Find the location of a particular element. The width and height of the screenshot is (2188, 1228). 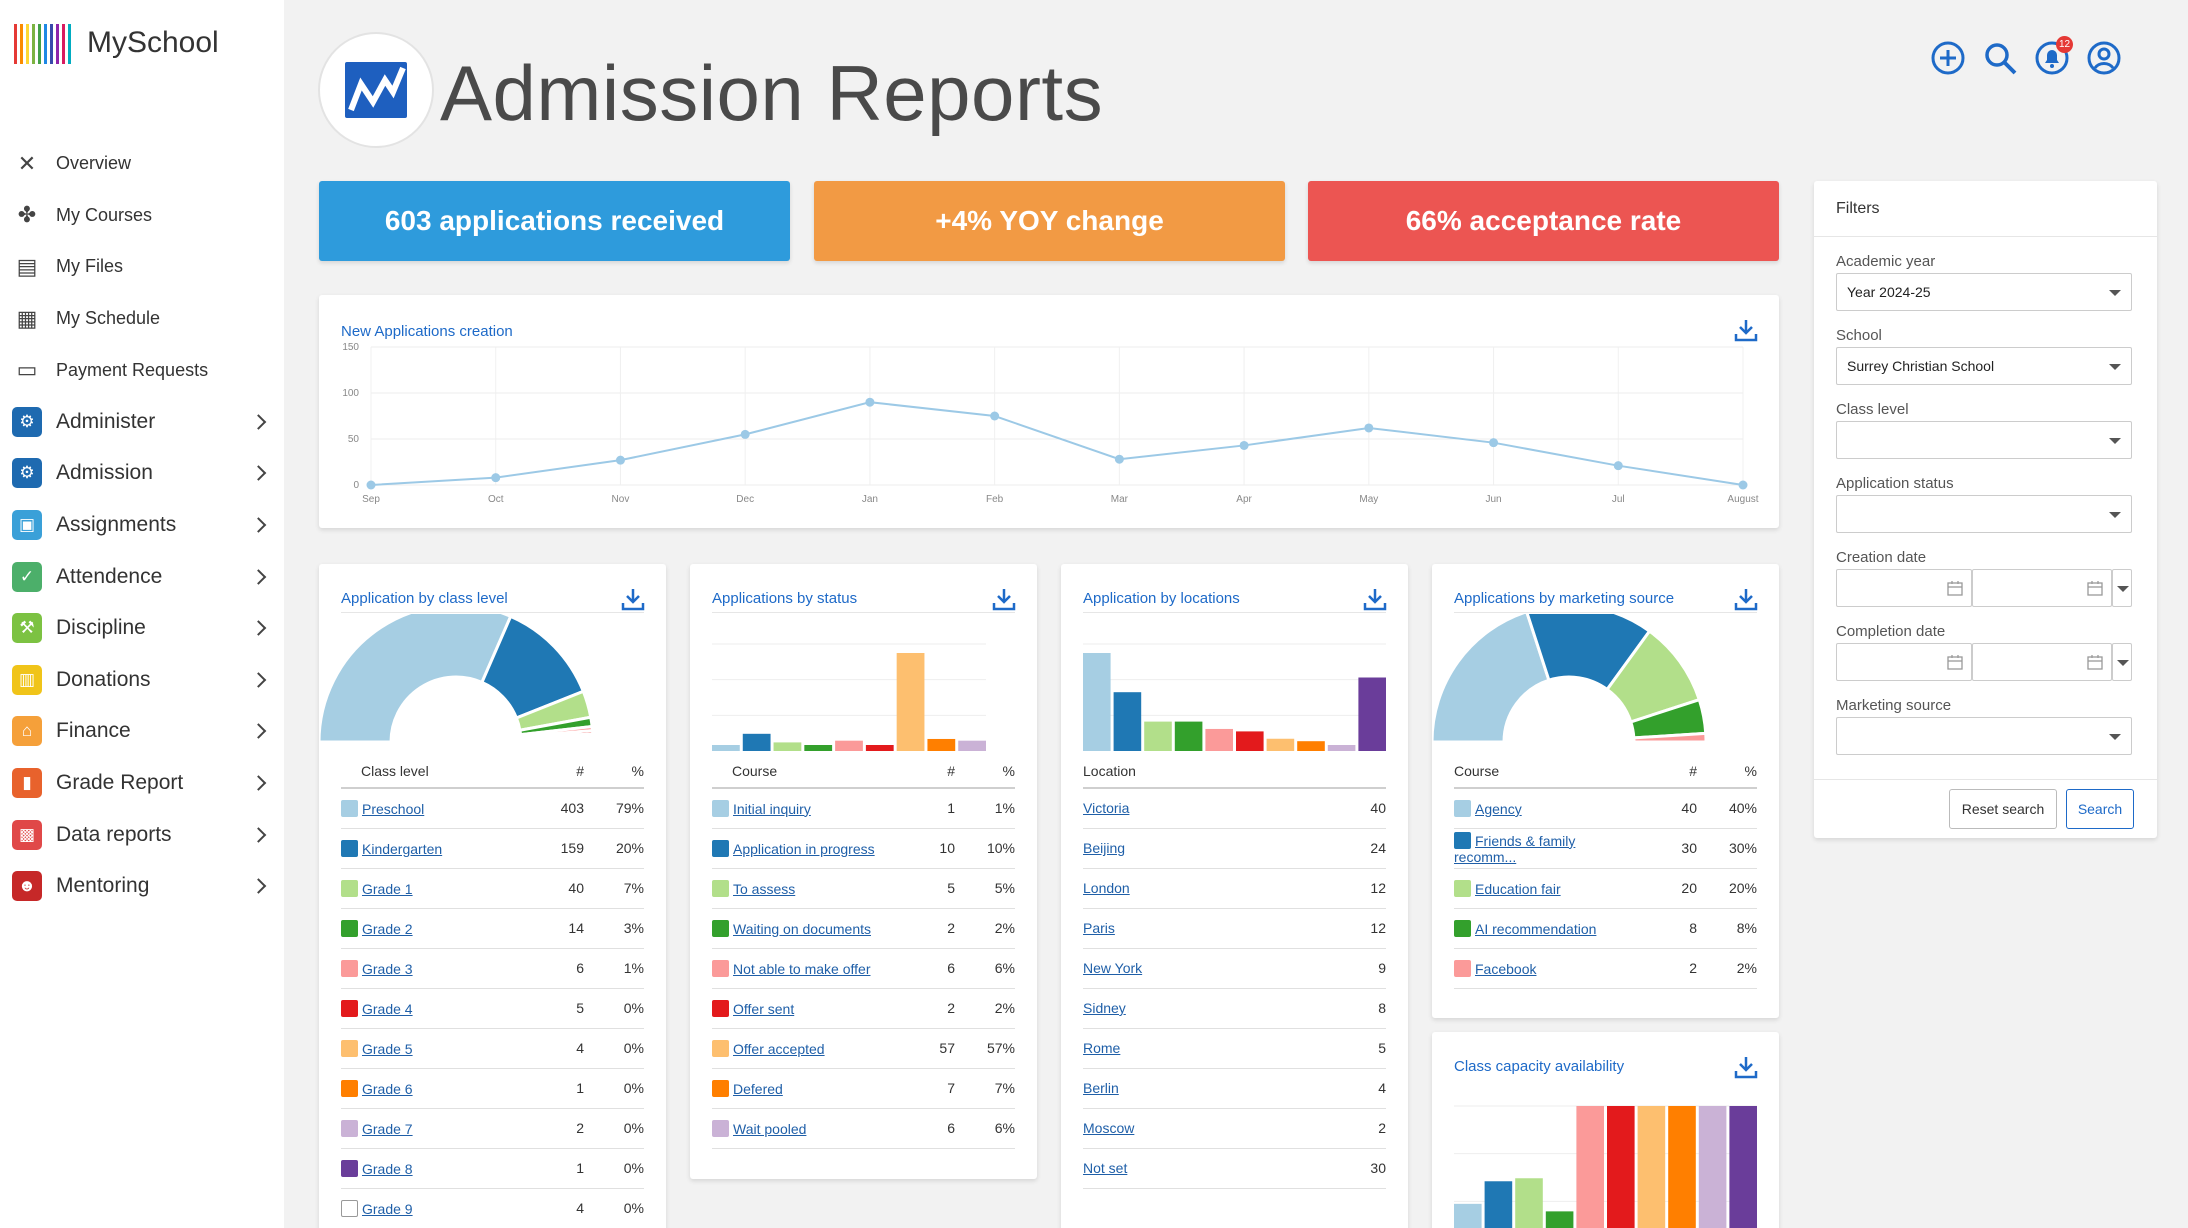

row-link: Grade 2 is located at coordinates (387, 928).